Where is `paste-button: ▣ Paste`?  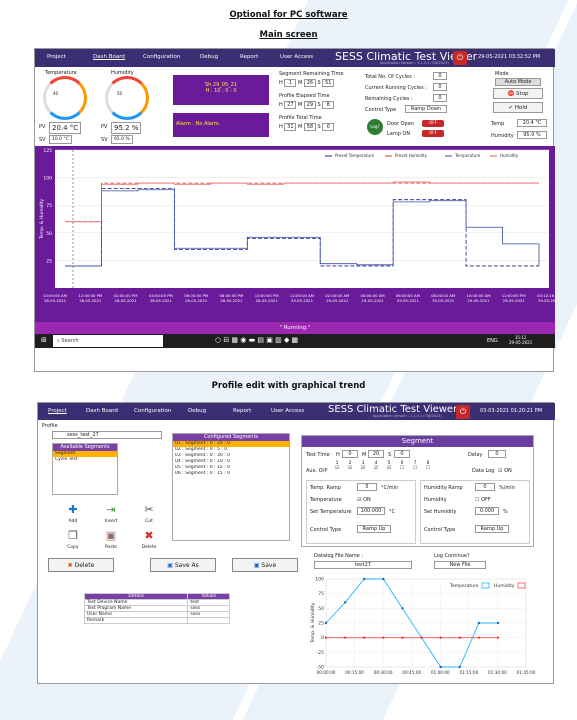
paste-button: ▣ Paste is located at coordinates (111, 539).